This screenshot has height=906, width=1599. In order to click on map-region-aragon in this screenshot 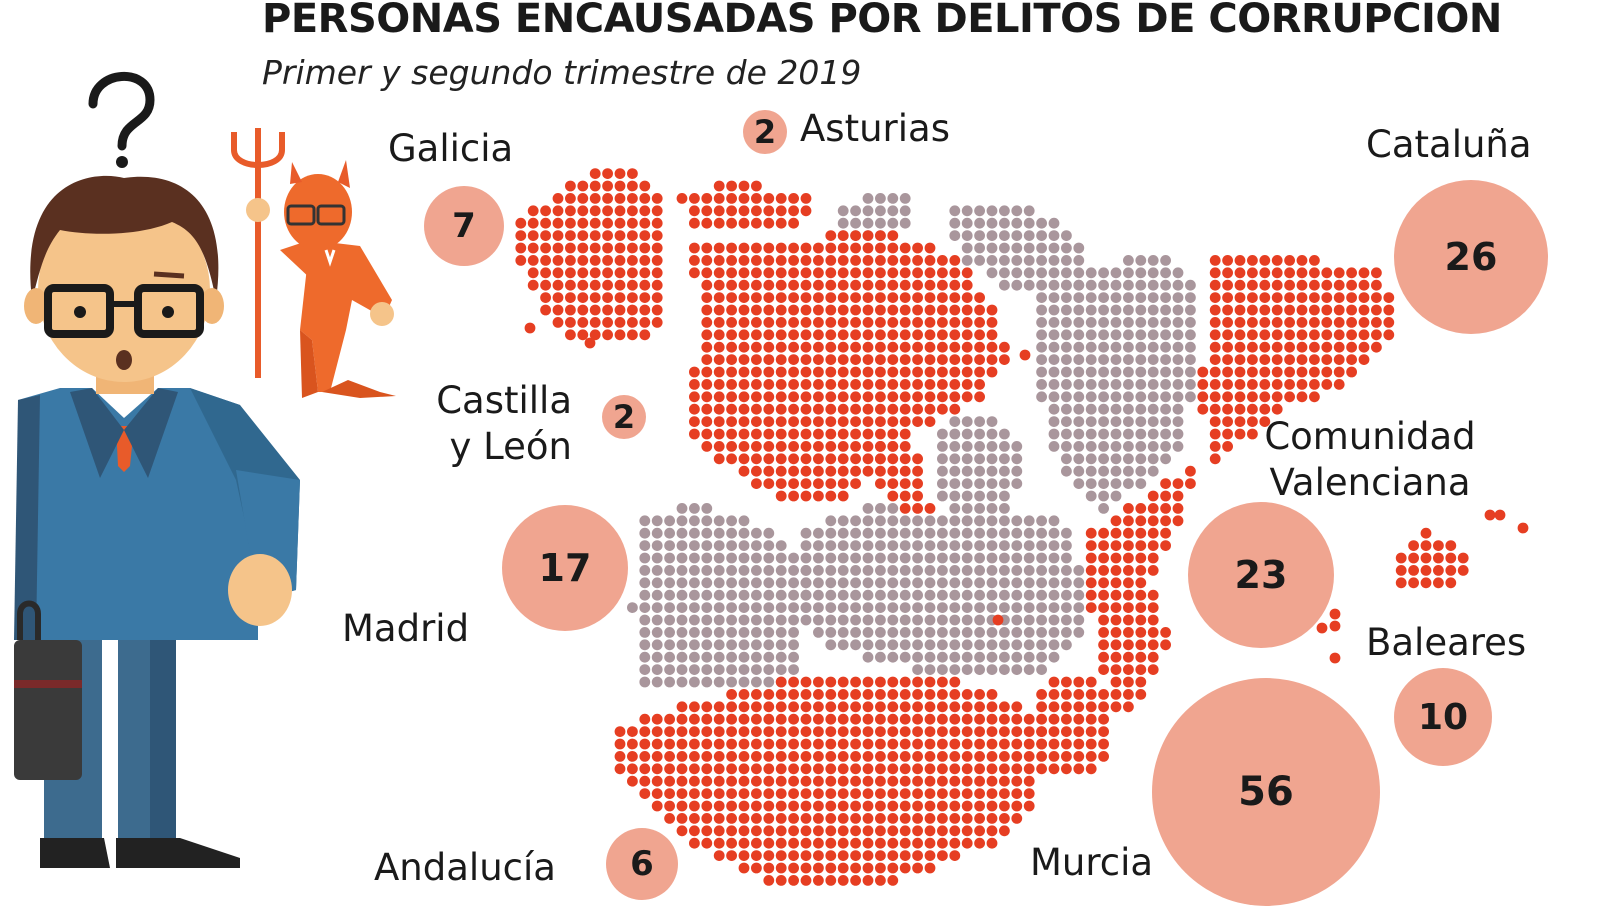, I will do `click(1116, 384)`.